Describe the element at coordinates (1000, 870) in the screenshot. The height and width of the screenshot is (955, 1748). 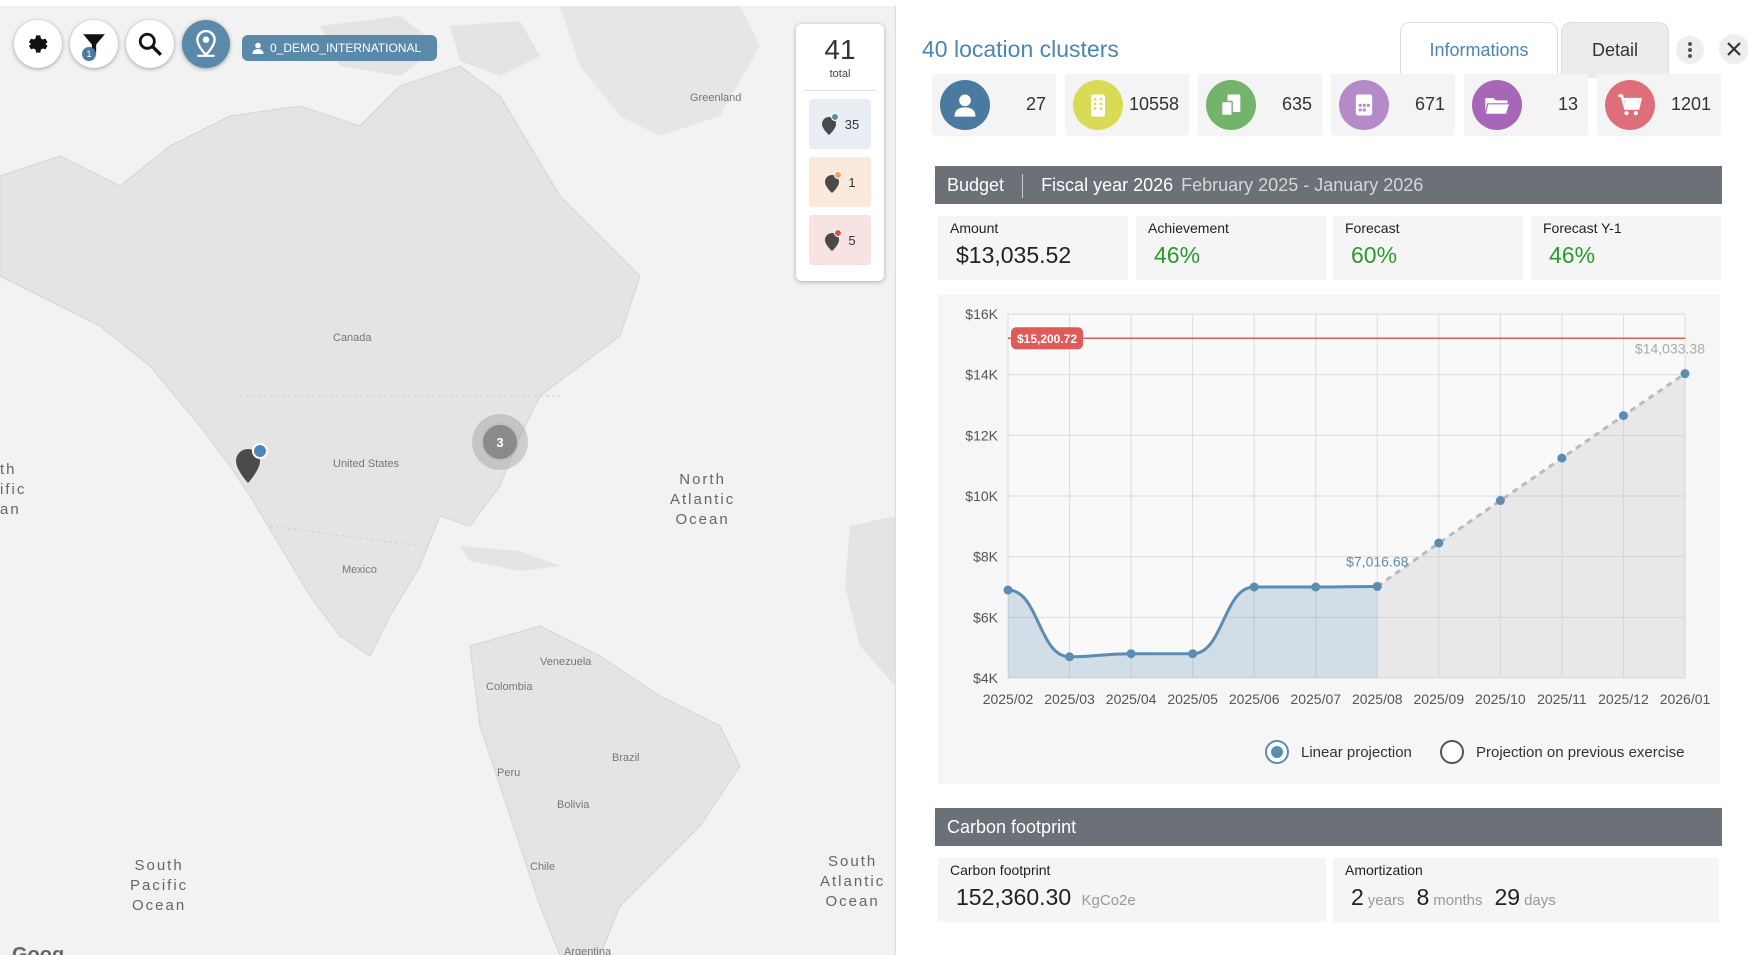
I see `carbon-footprint-label: Carbon footprint` at that location.